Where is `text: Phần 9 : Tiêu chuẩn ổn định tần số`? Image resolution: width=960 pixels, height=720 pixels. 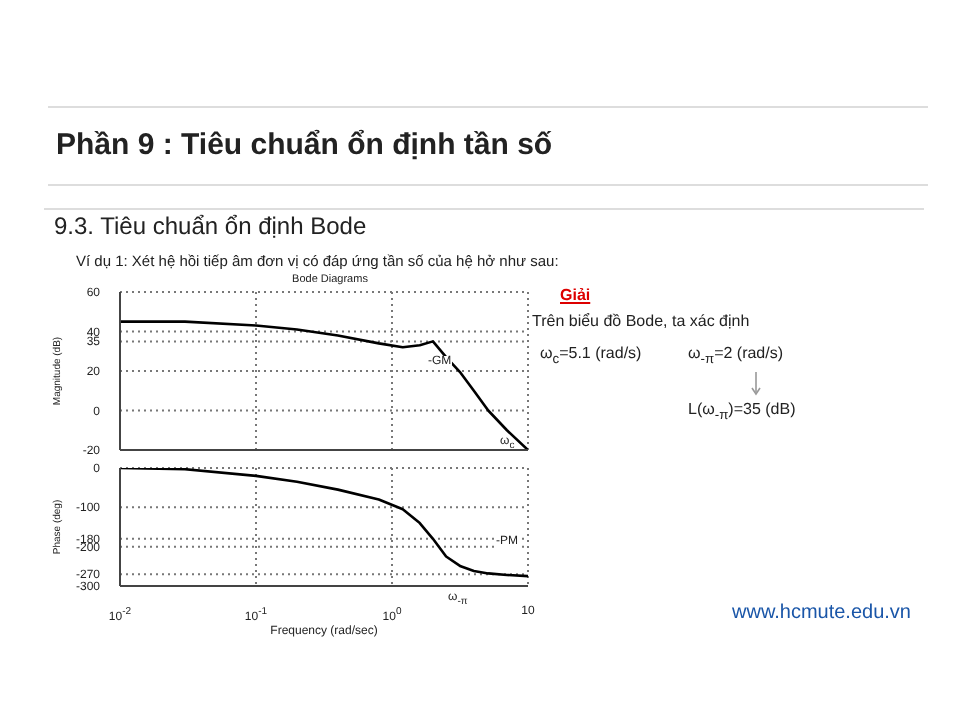
text: Phần 9 : Tiêu chuẩn ổn định tần số is located at coordinates (304, 145).